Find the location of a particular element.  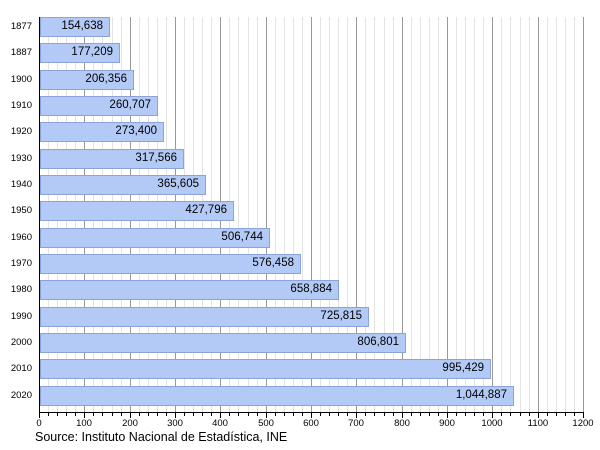

bar: 273,400 is located at coordinates (102, 132).